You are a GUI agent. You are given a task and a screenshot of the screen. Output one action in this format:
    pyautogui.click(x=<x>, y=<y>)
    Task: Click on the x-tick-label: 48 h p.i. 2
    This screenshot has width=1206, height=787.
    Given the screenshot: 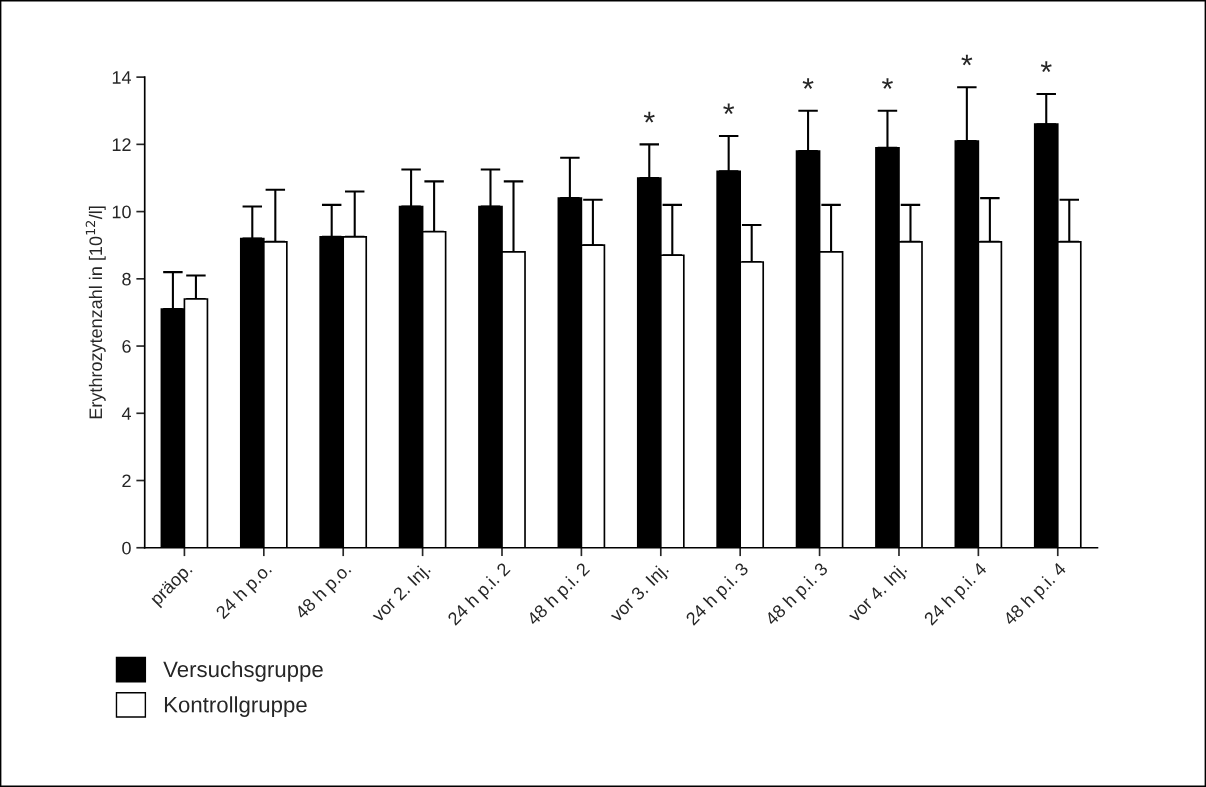 What is the action you would take?
    pyautogui.click(x=559, y=595)
    